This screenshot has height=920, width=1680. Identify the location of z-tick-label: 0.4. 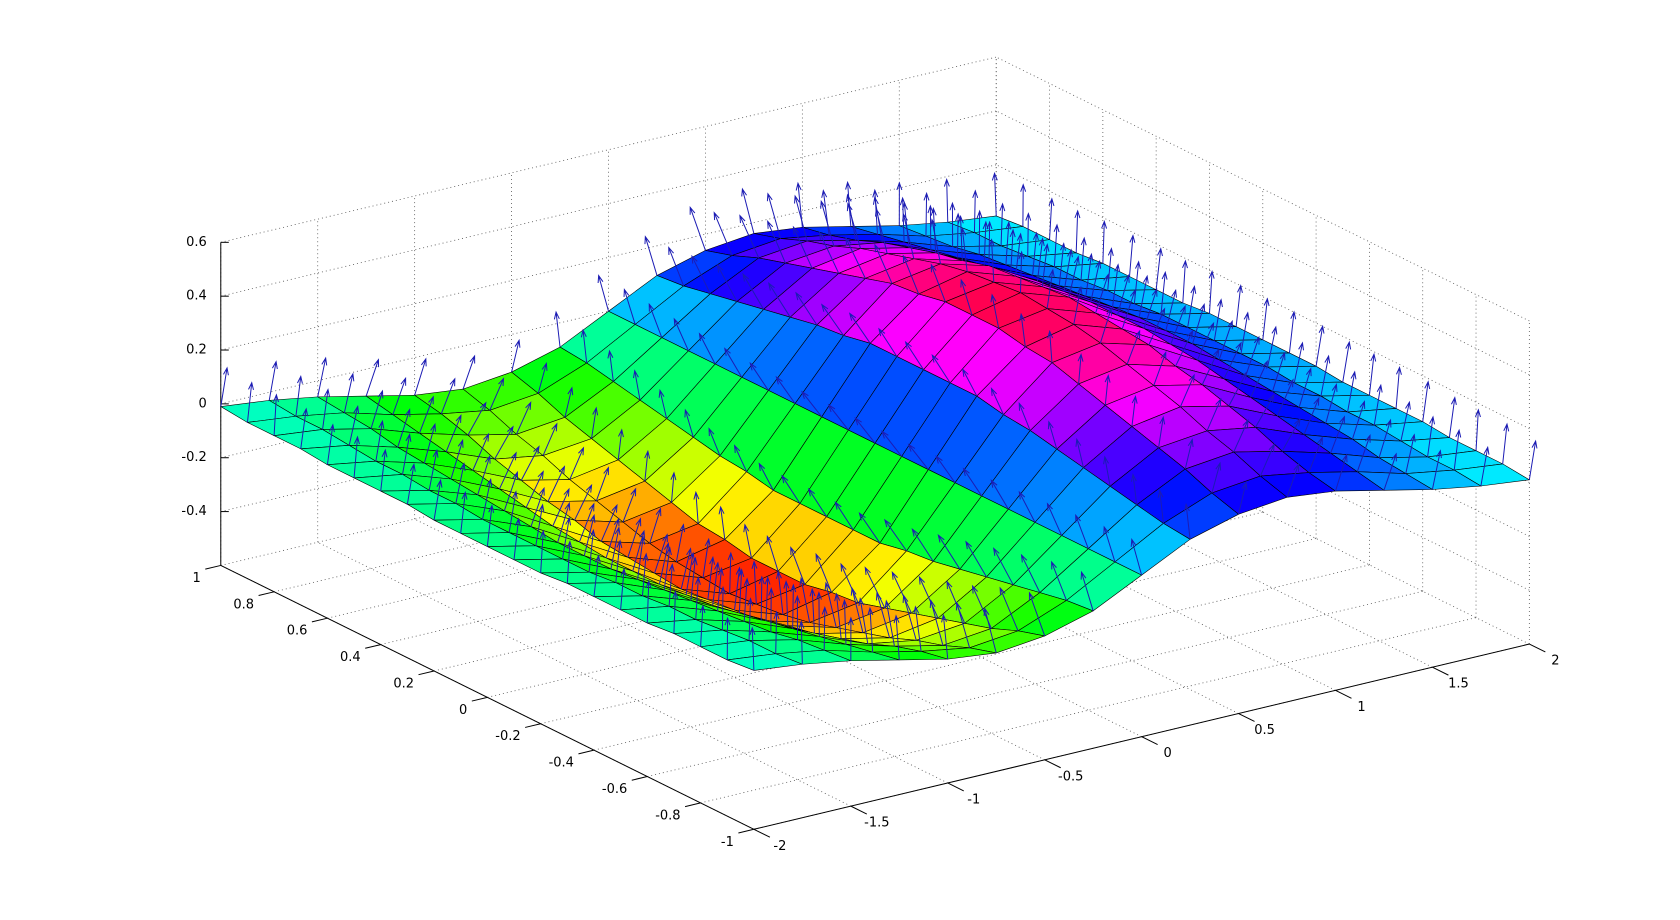
(196, 296).